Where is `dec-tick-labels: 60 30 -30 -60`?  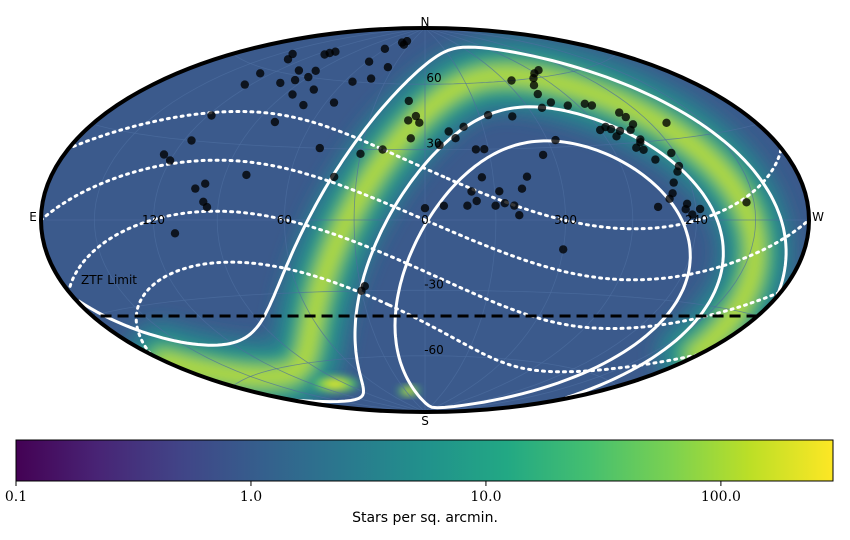
dec-tick-labels: 60 30 -30 -60 is located at coordinates (434, 214).